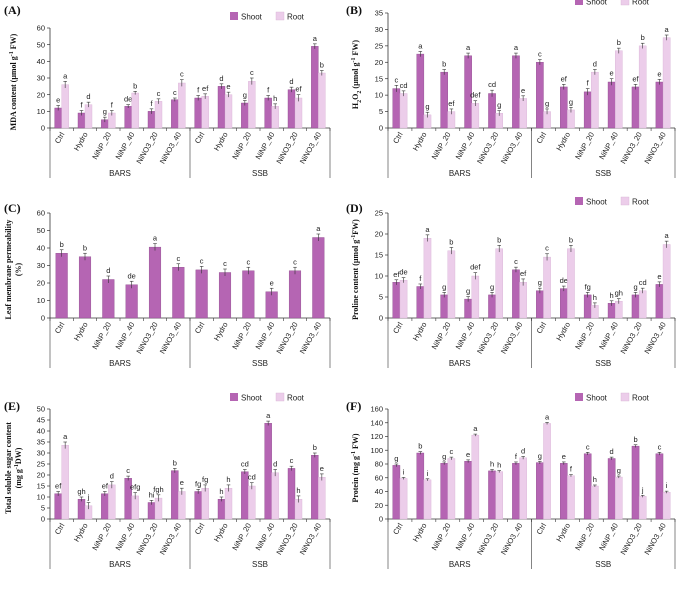 The image size is (685, 596). Describe the element at coordinates (355, 269) in the screenshot. I see `y-axis-label-line-0: Proline content (μmol g-1FW)` at that location.